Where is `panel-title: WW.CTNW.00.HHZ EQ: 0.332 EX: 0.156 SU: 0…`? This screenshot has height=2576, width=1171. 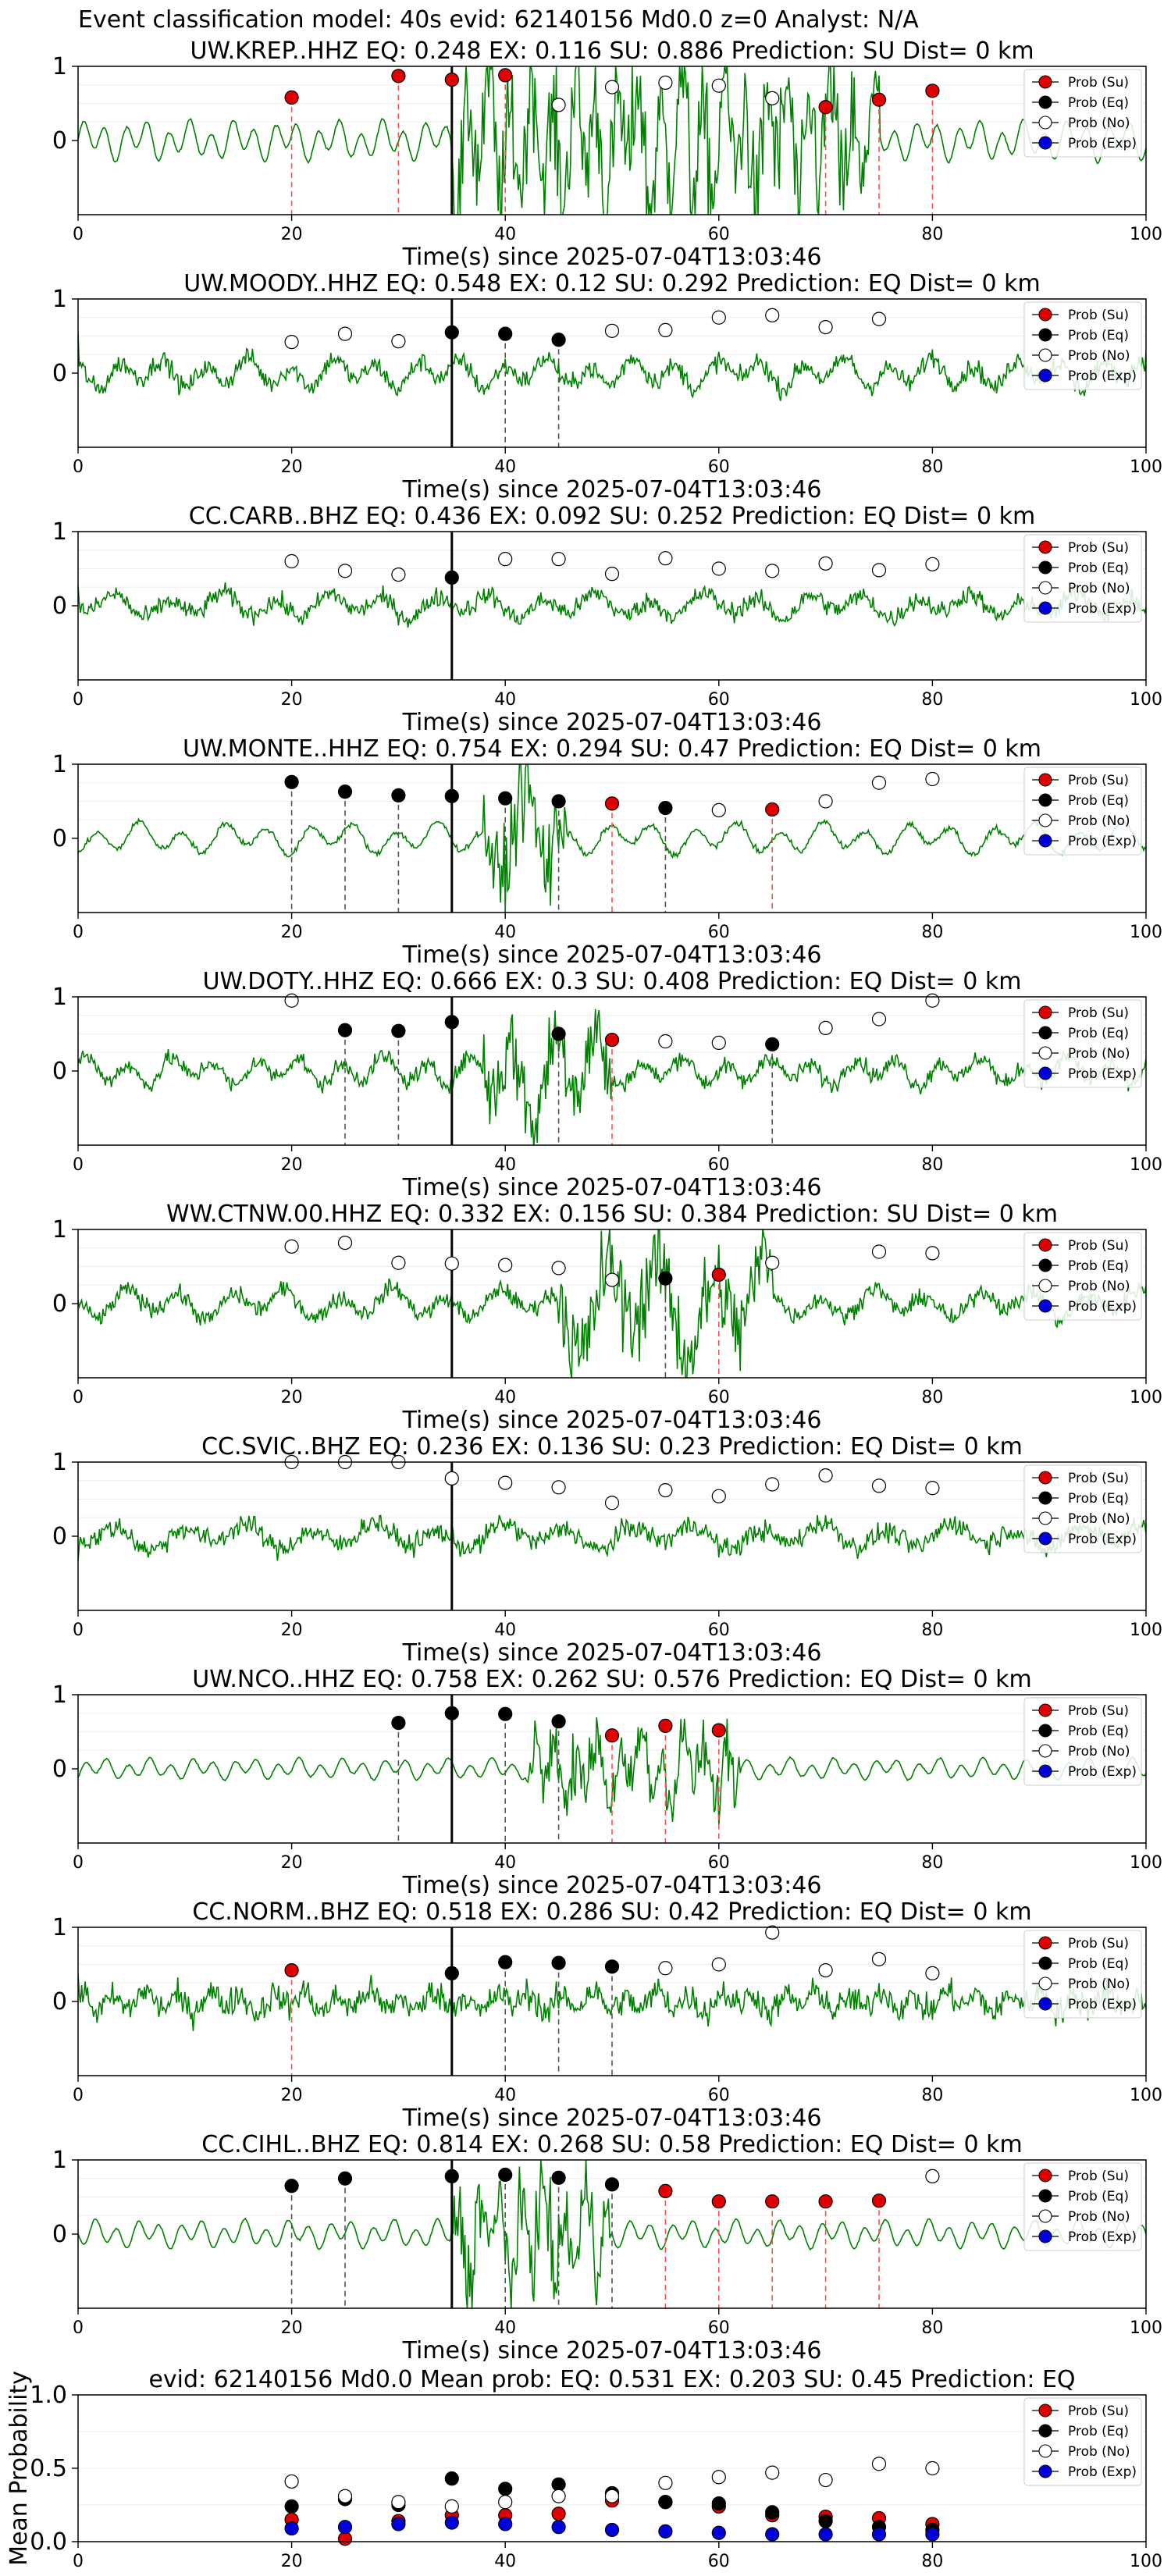 panel-title: WW.CTNW.00.HHZ EQ: 0.332 EX: 0.156 SU: 0… is located at coordinates (612, 1214).